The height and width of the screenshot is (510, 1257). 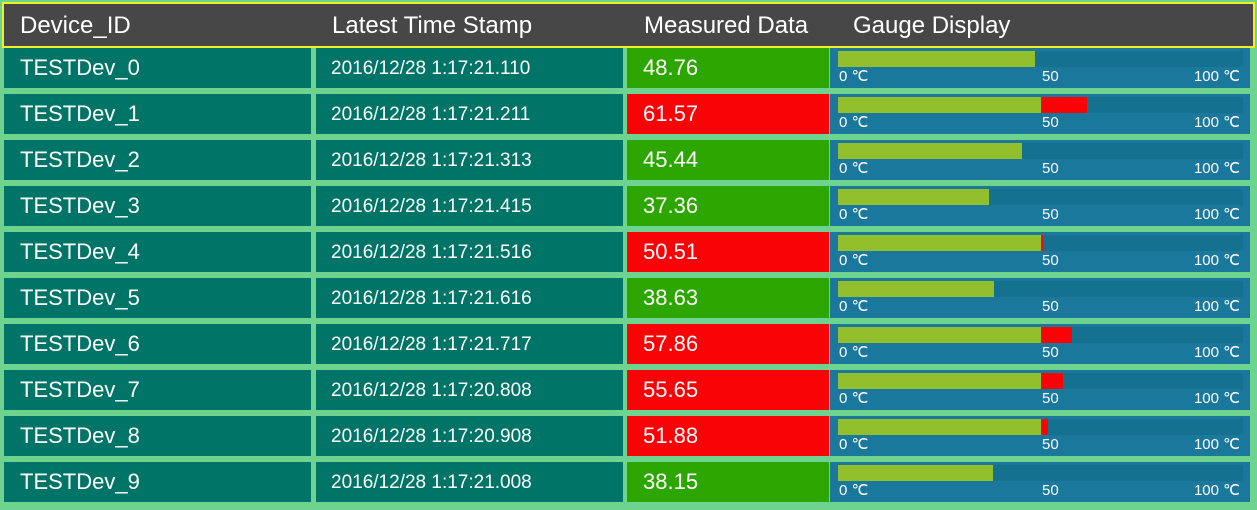 What do you see at coordinates (671, 389) in the screenshot?
I see `measured-value: 55.65` at bounding box center [671, 389].